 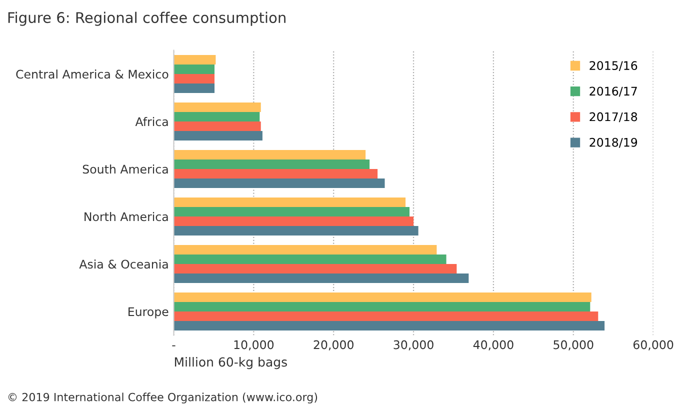 What do you see at coordinates (254, 345) in the screenshot?
I see `x-tick-label: 10,000` at bounding box center [254, 345].